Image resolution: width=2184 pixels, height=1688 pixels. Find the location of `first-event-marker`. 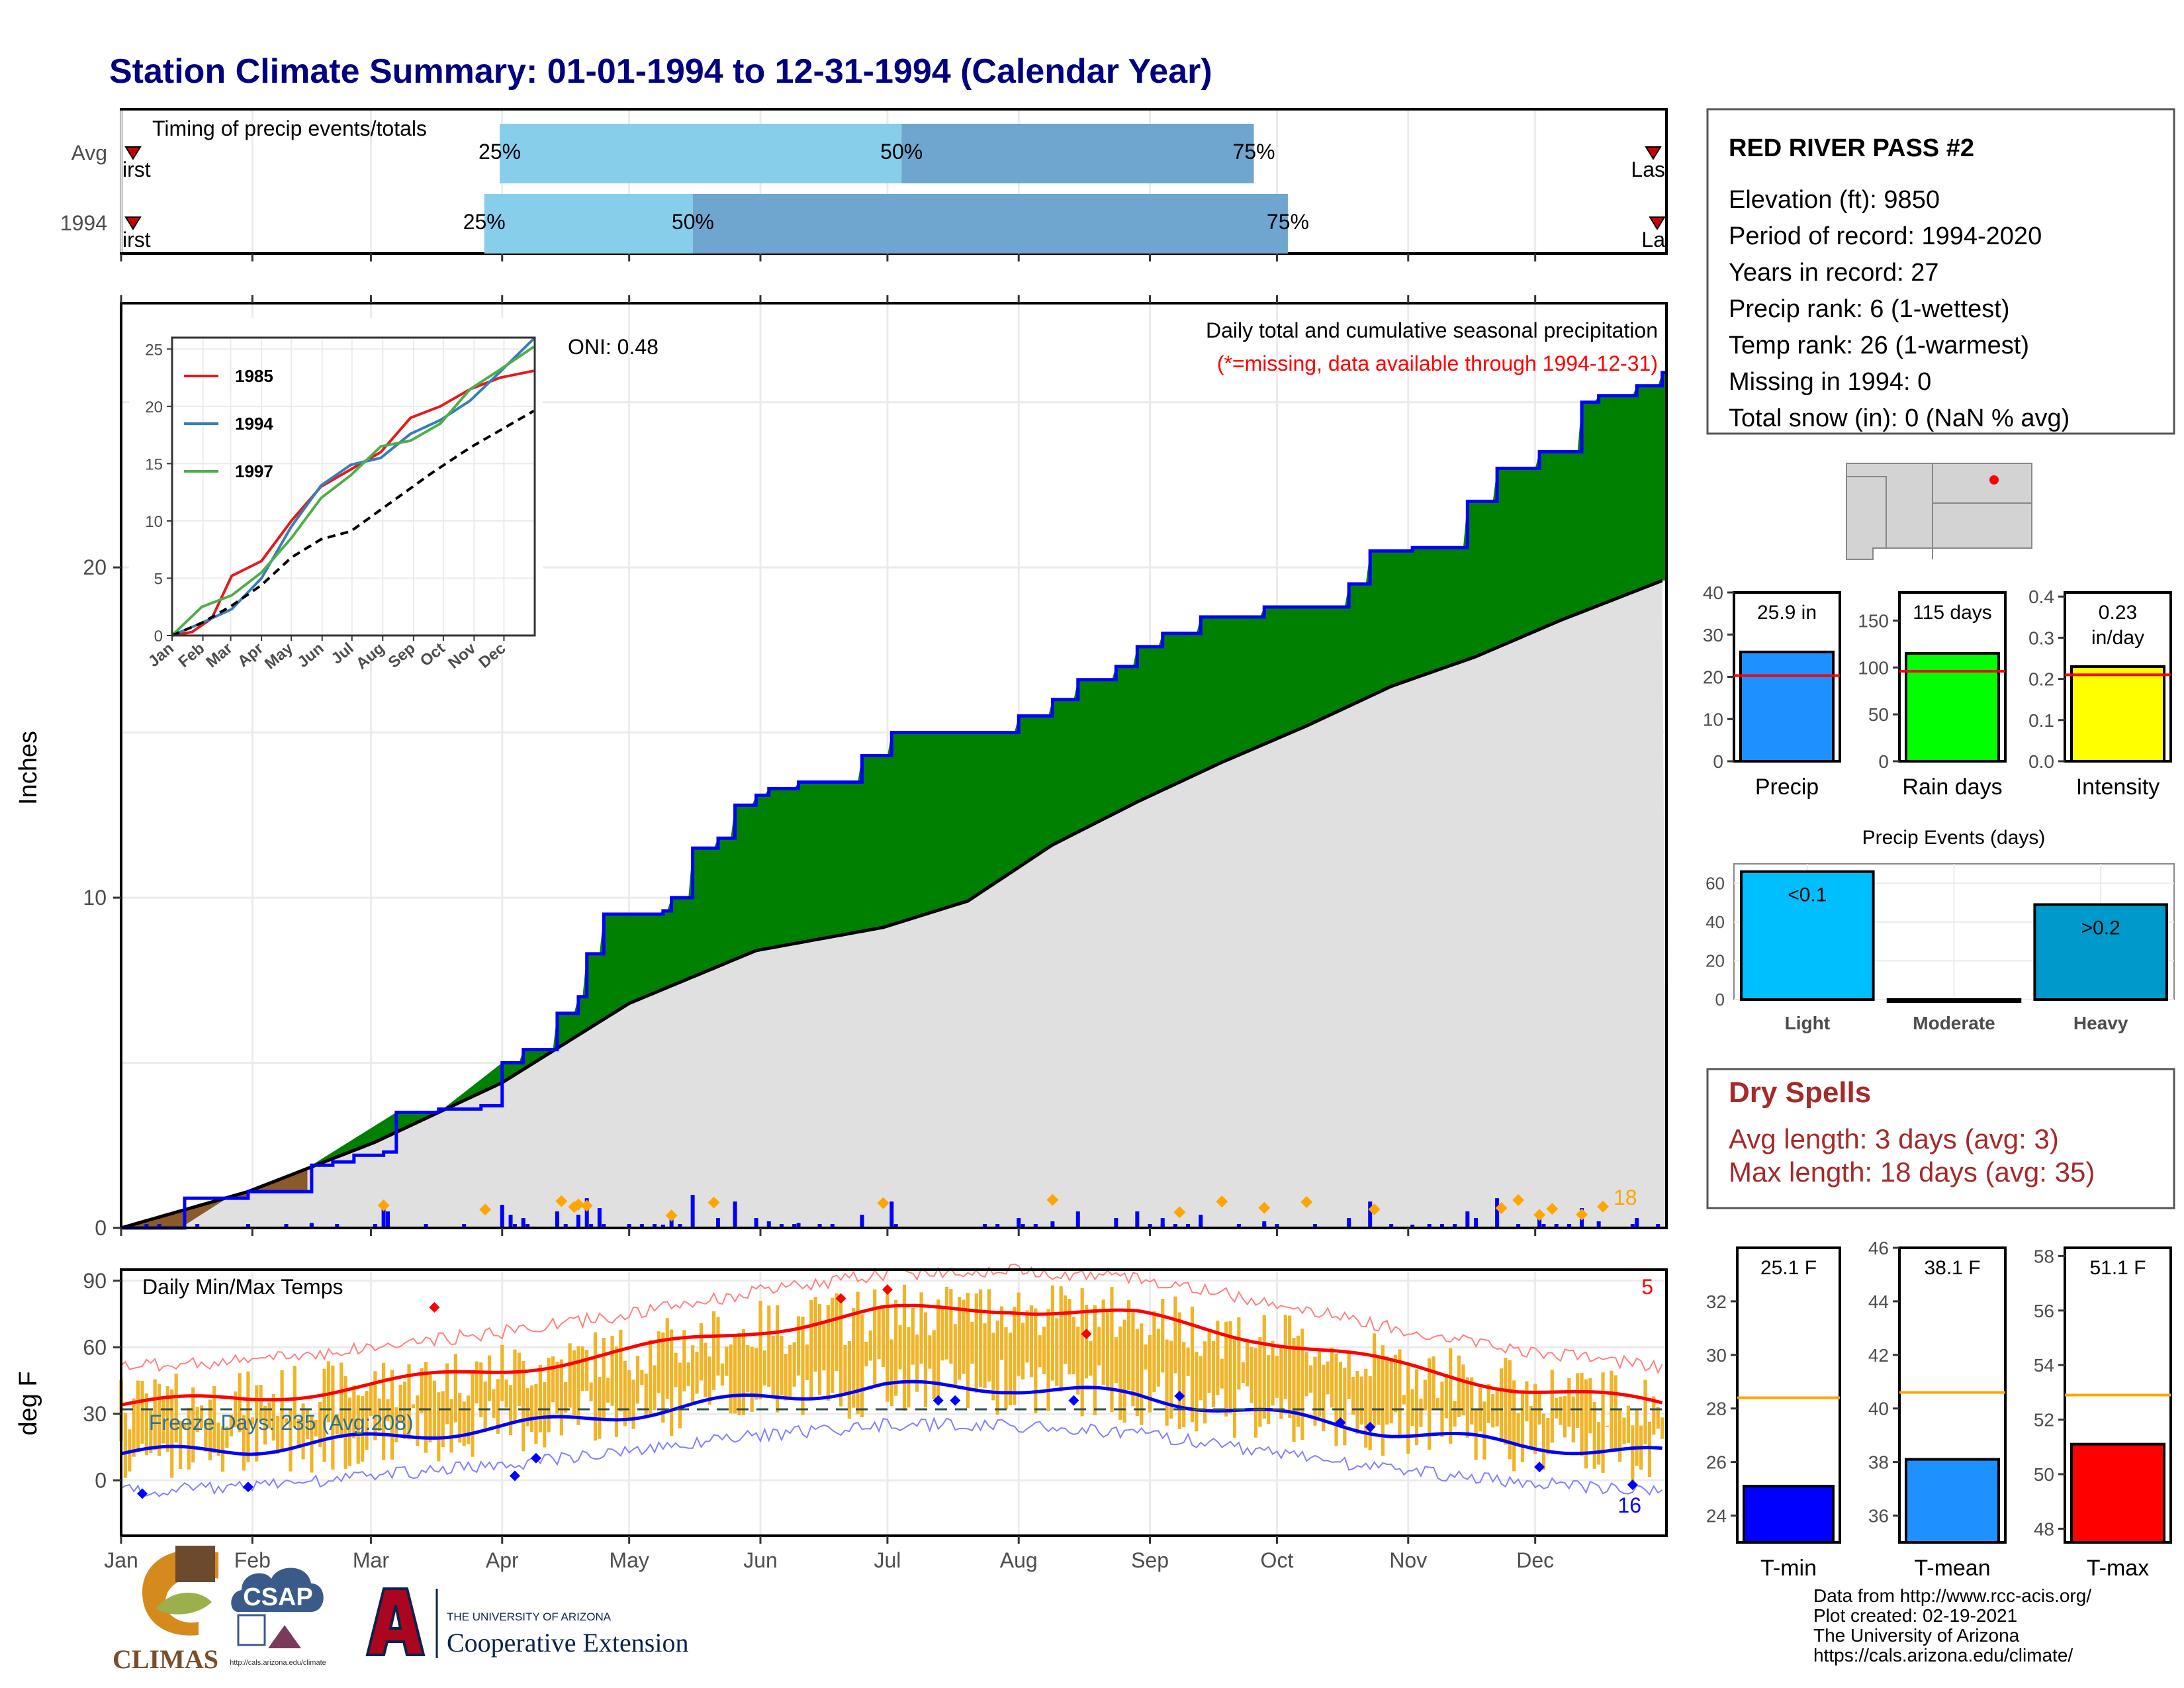

first-event-marker is located at coordinates (133, 223).